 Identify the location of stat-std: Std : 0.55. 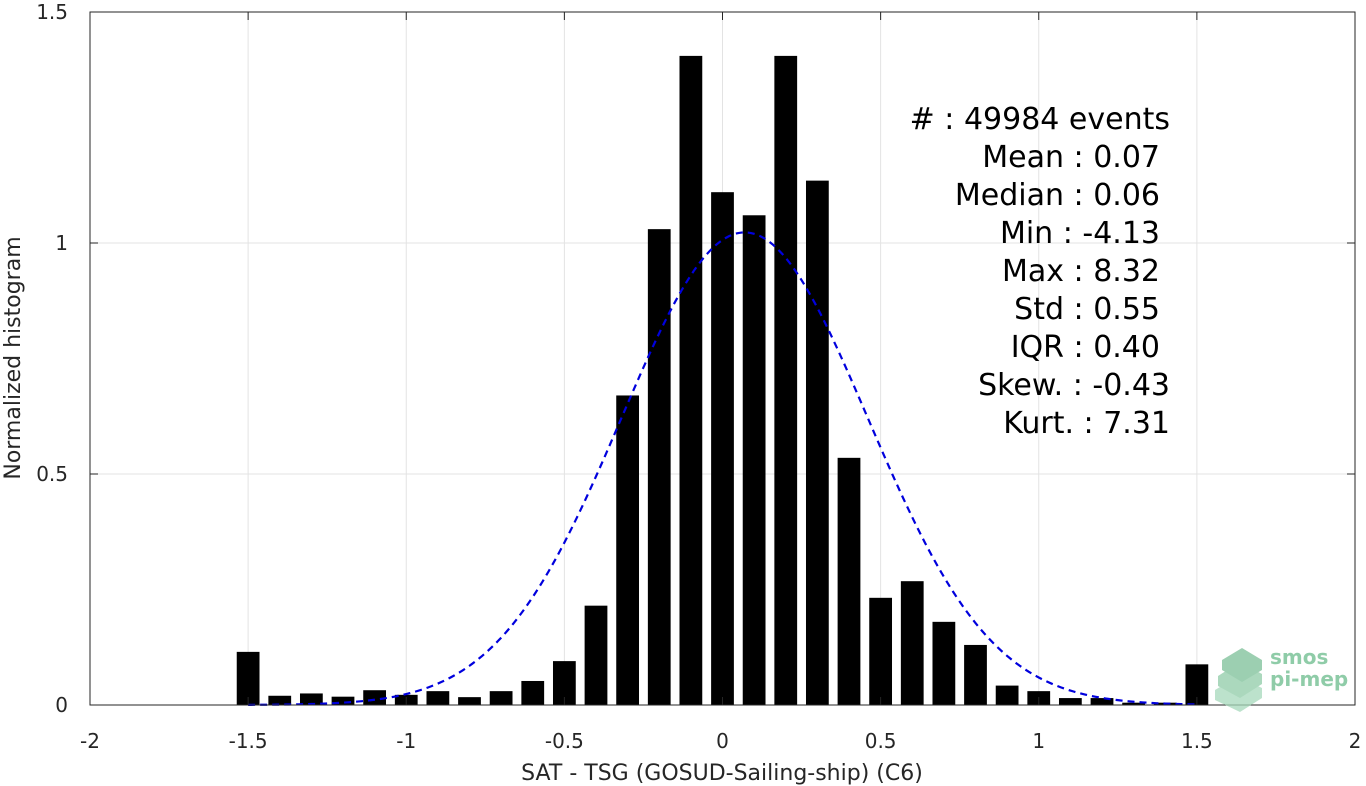
(1087, 309).